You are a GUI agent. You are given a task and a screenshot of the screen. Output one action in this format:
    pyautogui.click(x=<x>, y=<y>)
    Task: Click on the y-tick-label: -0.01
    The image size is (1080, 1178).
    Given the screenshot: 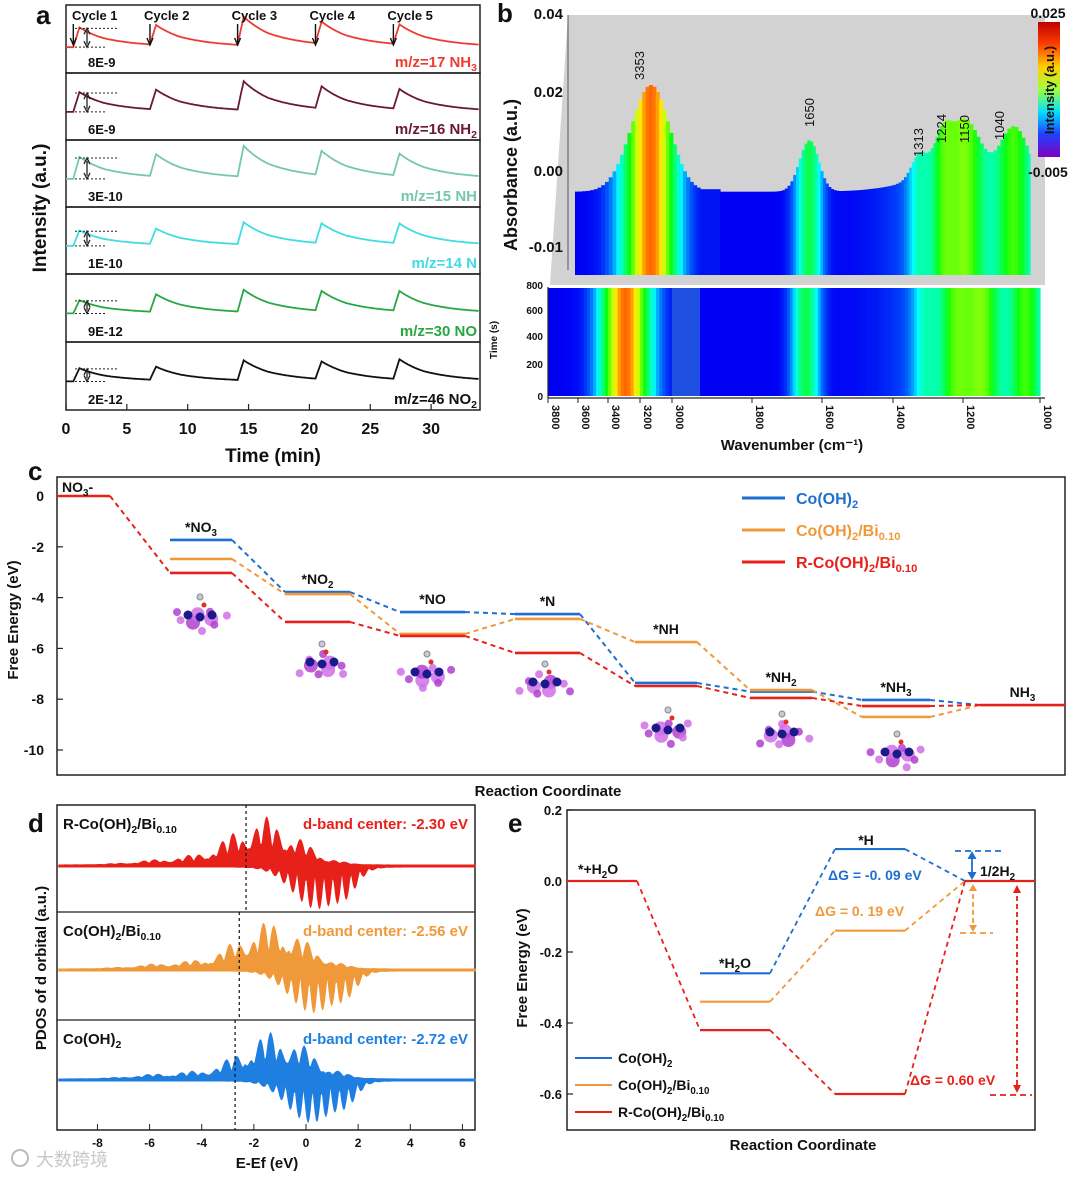 What is the action you would take?
    pyautogui.click(x=546, y=247)
    